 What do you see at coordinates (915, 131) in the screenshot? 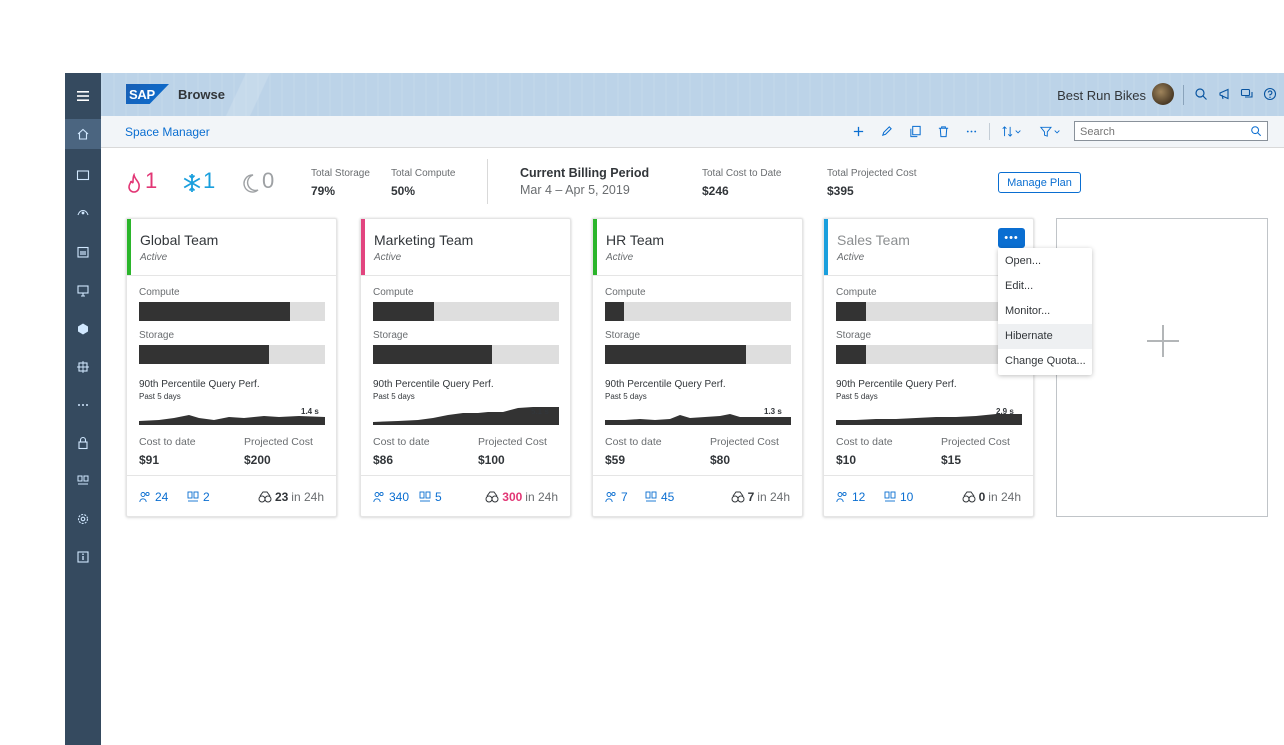
I see `copy-icon` at bounding box center [915, 131].